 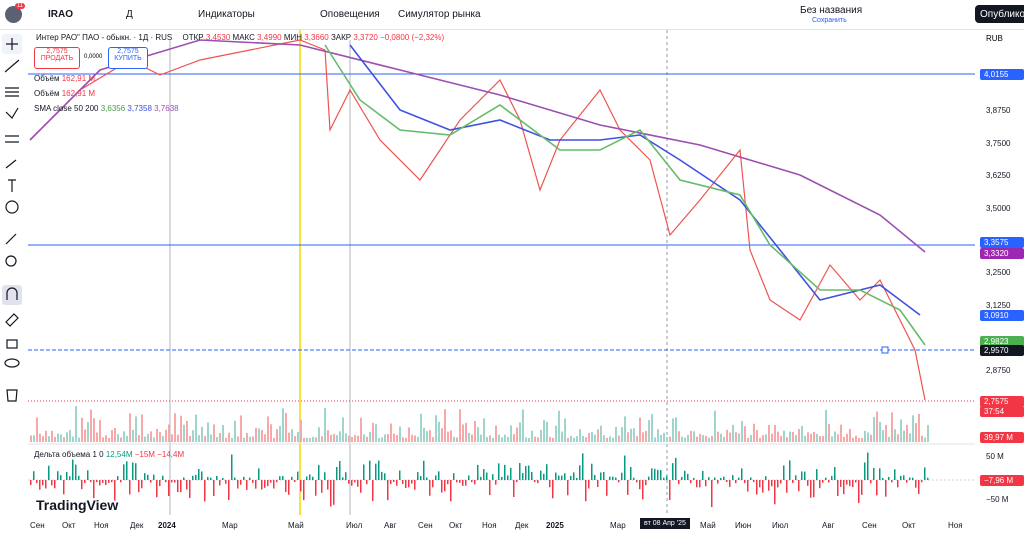 I want to click on symbol: IRAO, so click(x=60, y=14).